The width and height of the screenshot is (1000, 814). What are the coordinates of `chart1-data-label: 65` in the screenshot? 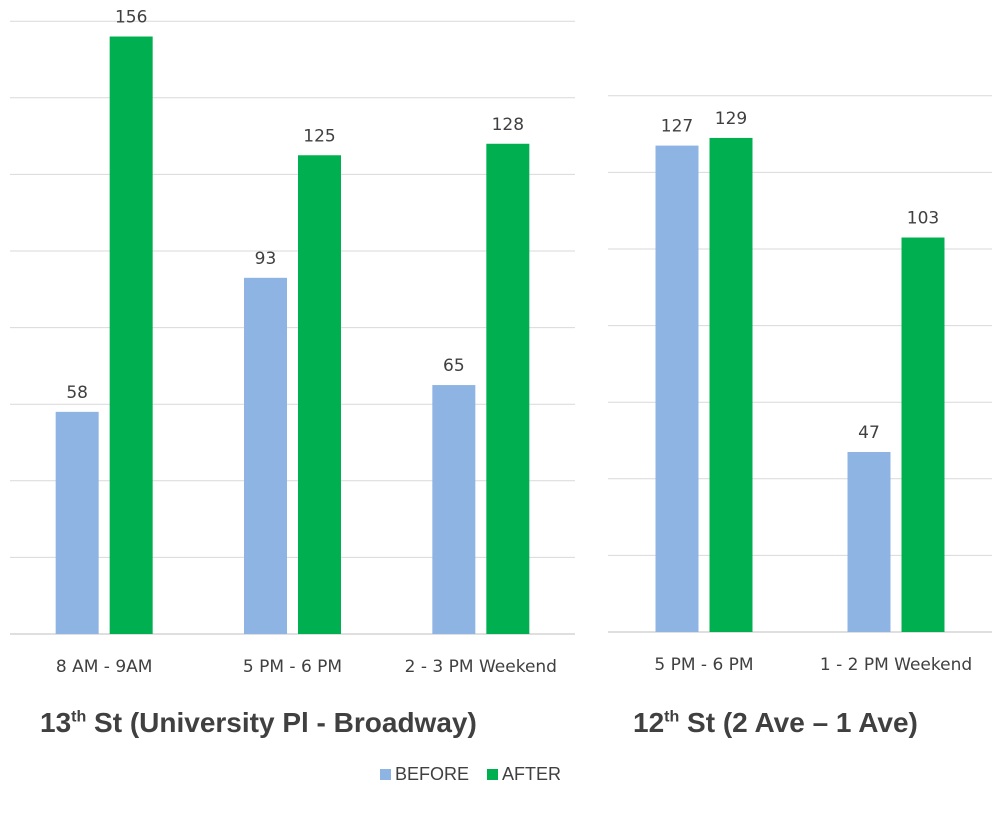 It's located at (454, 366).